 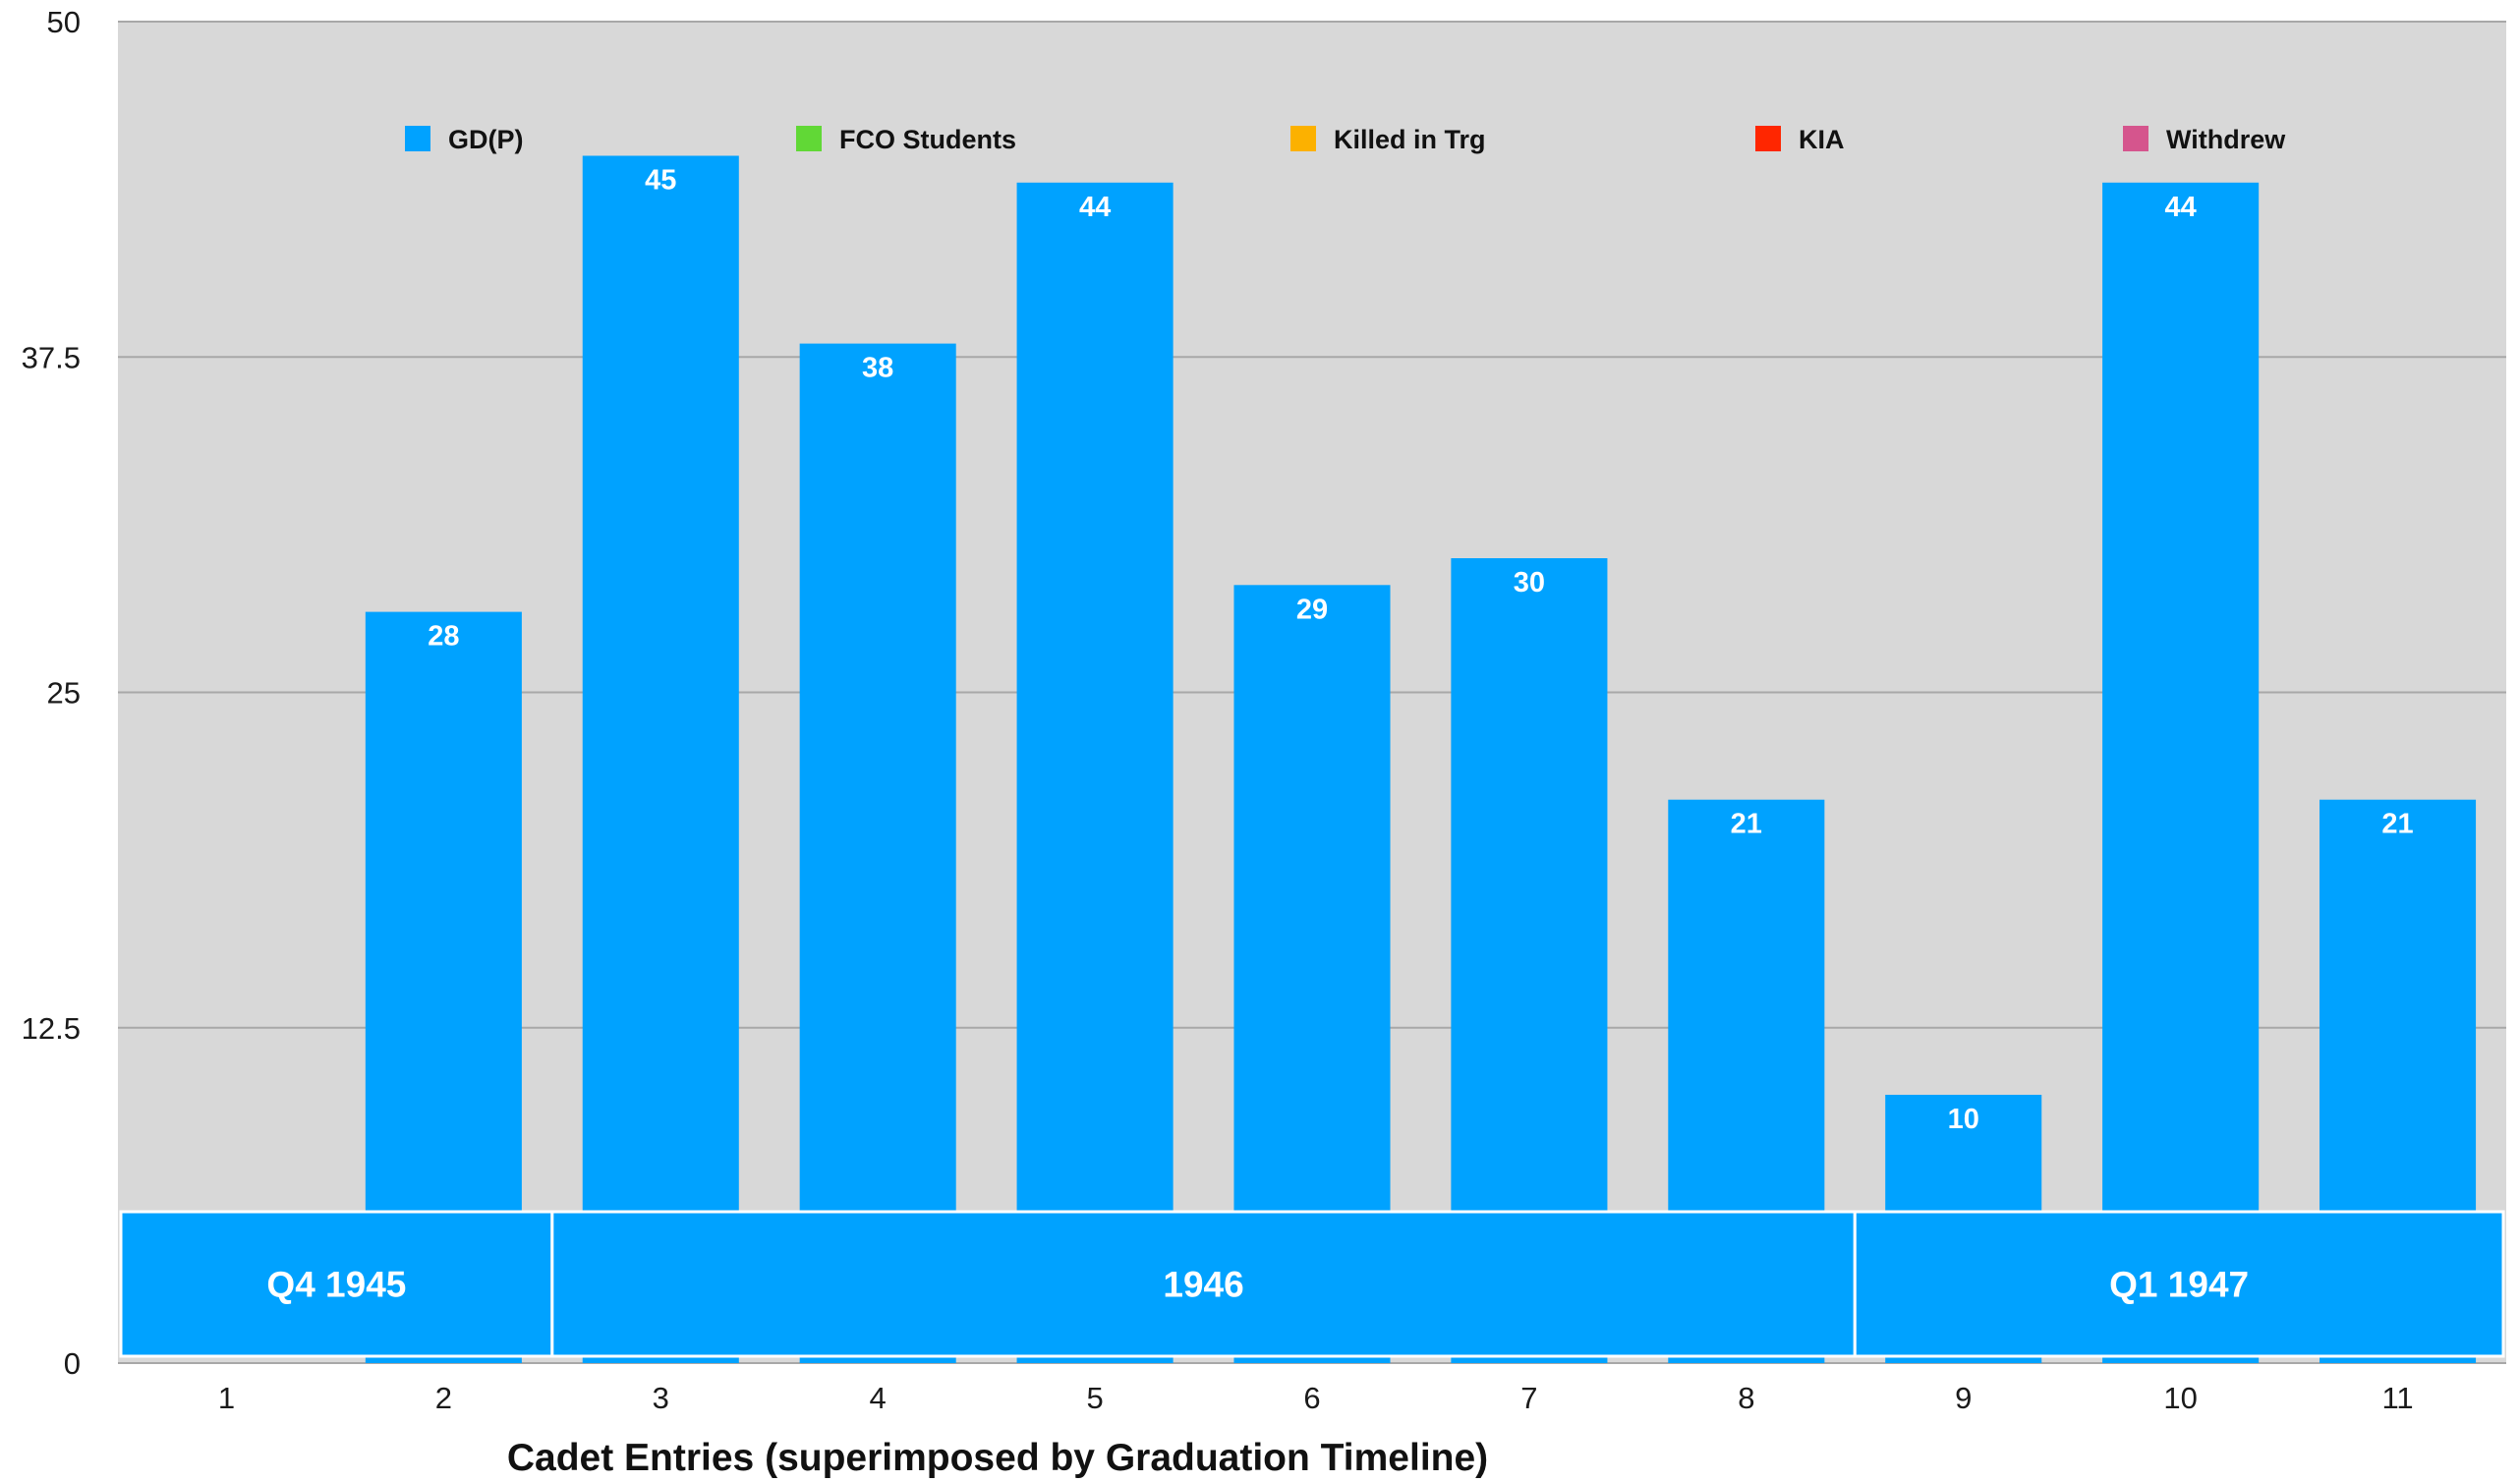 I want to click on x-tick-label-11: 11, so click(x=2397, y=1398).